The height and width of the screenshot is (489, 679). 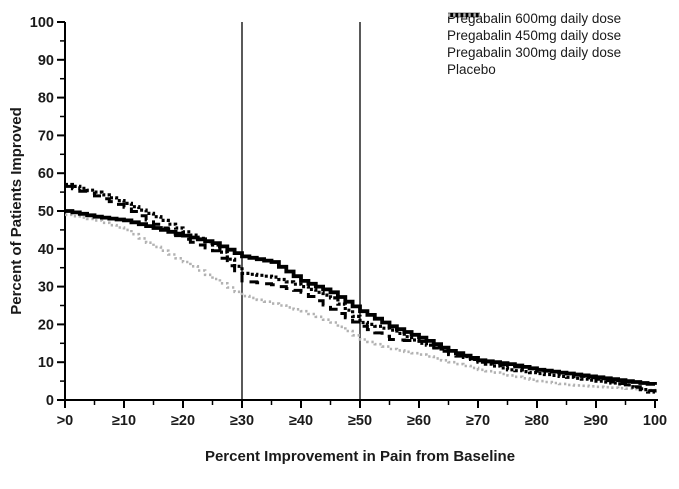 I want to click on y-tick-label: 100, so click(x=42, y=23).